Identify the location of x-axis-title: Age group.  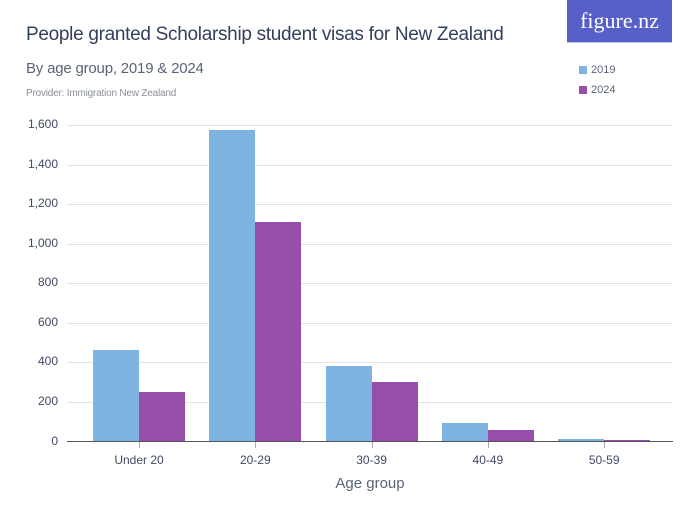
(370, 483).